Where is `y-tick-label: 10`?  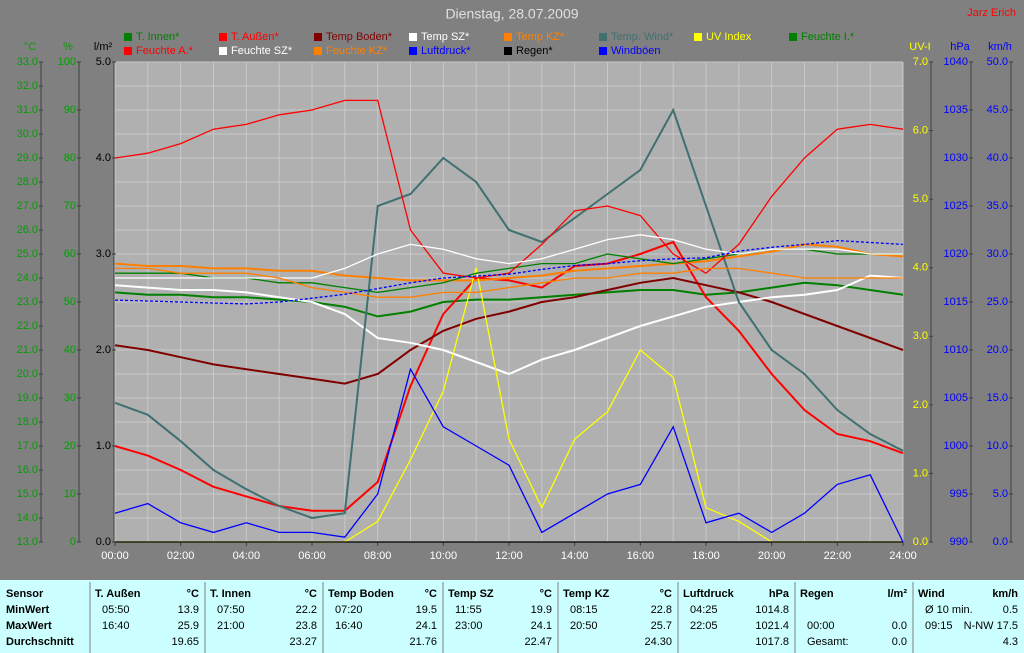
y-tick-label: 10 is located at coordinates (70, 494).